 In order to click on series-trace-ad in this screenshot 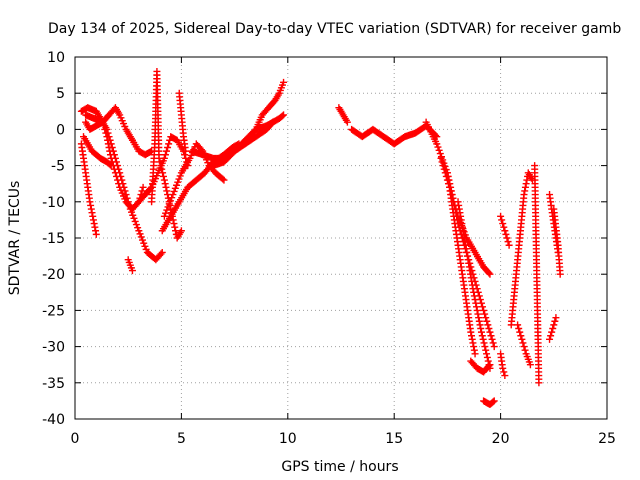, I will do `click(553, 328)`.